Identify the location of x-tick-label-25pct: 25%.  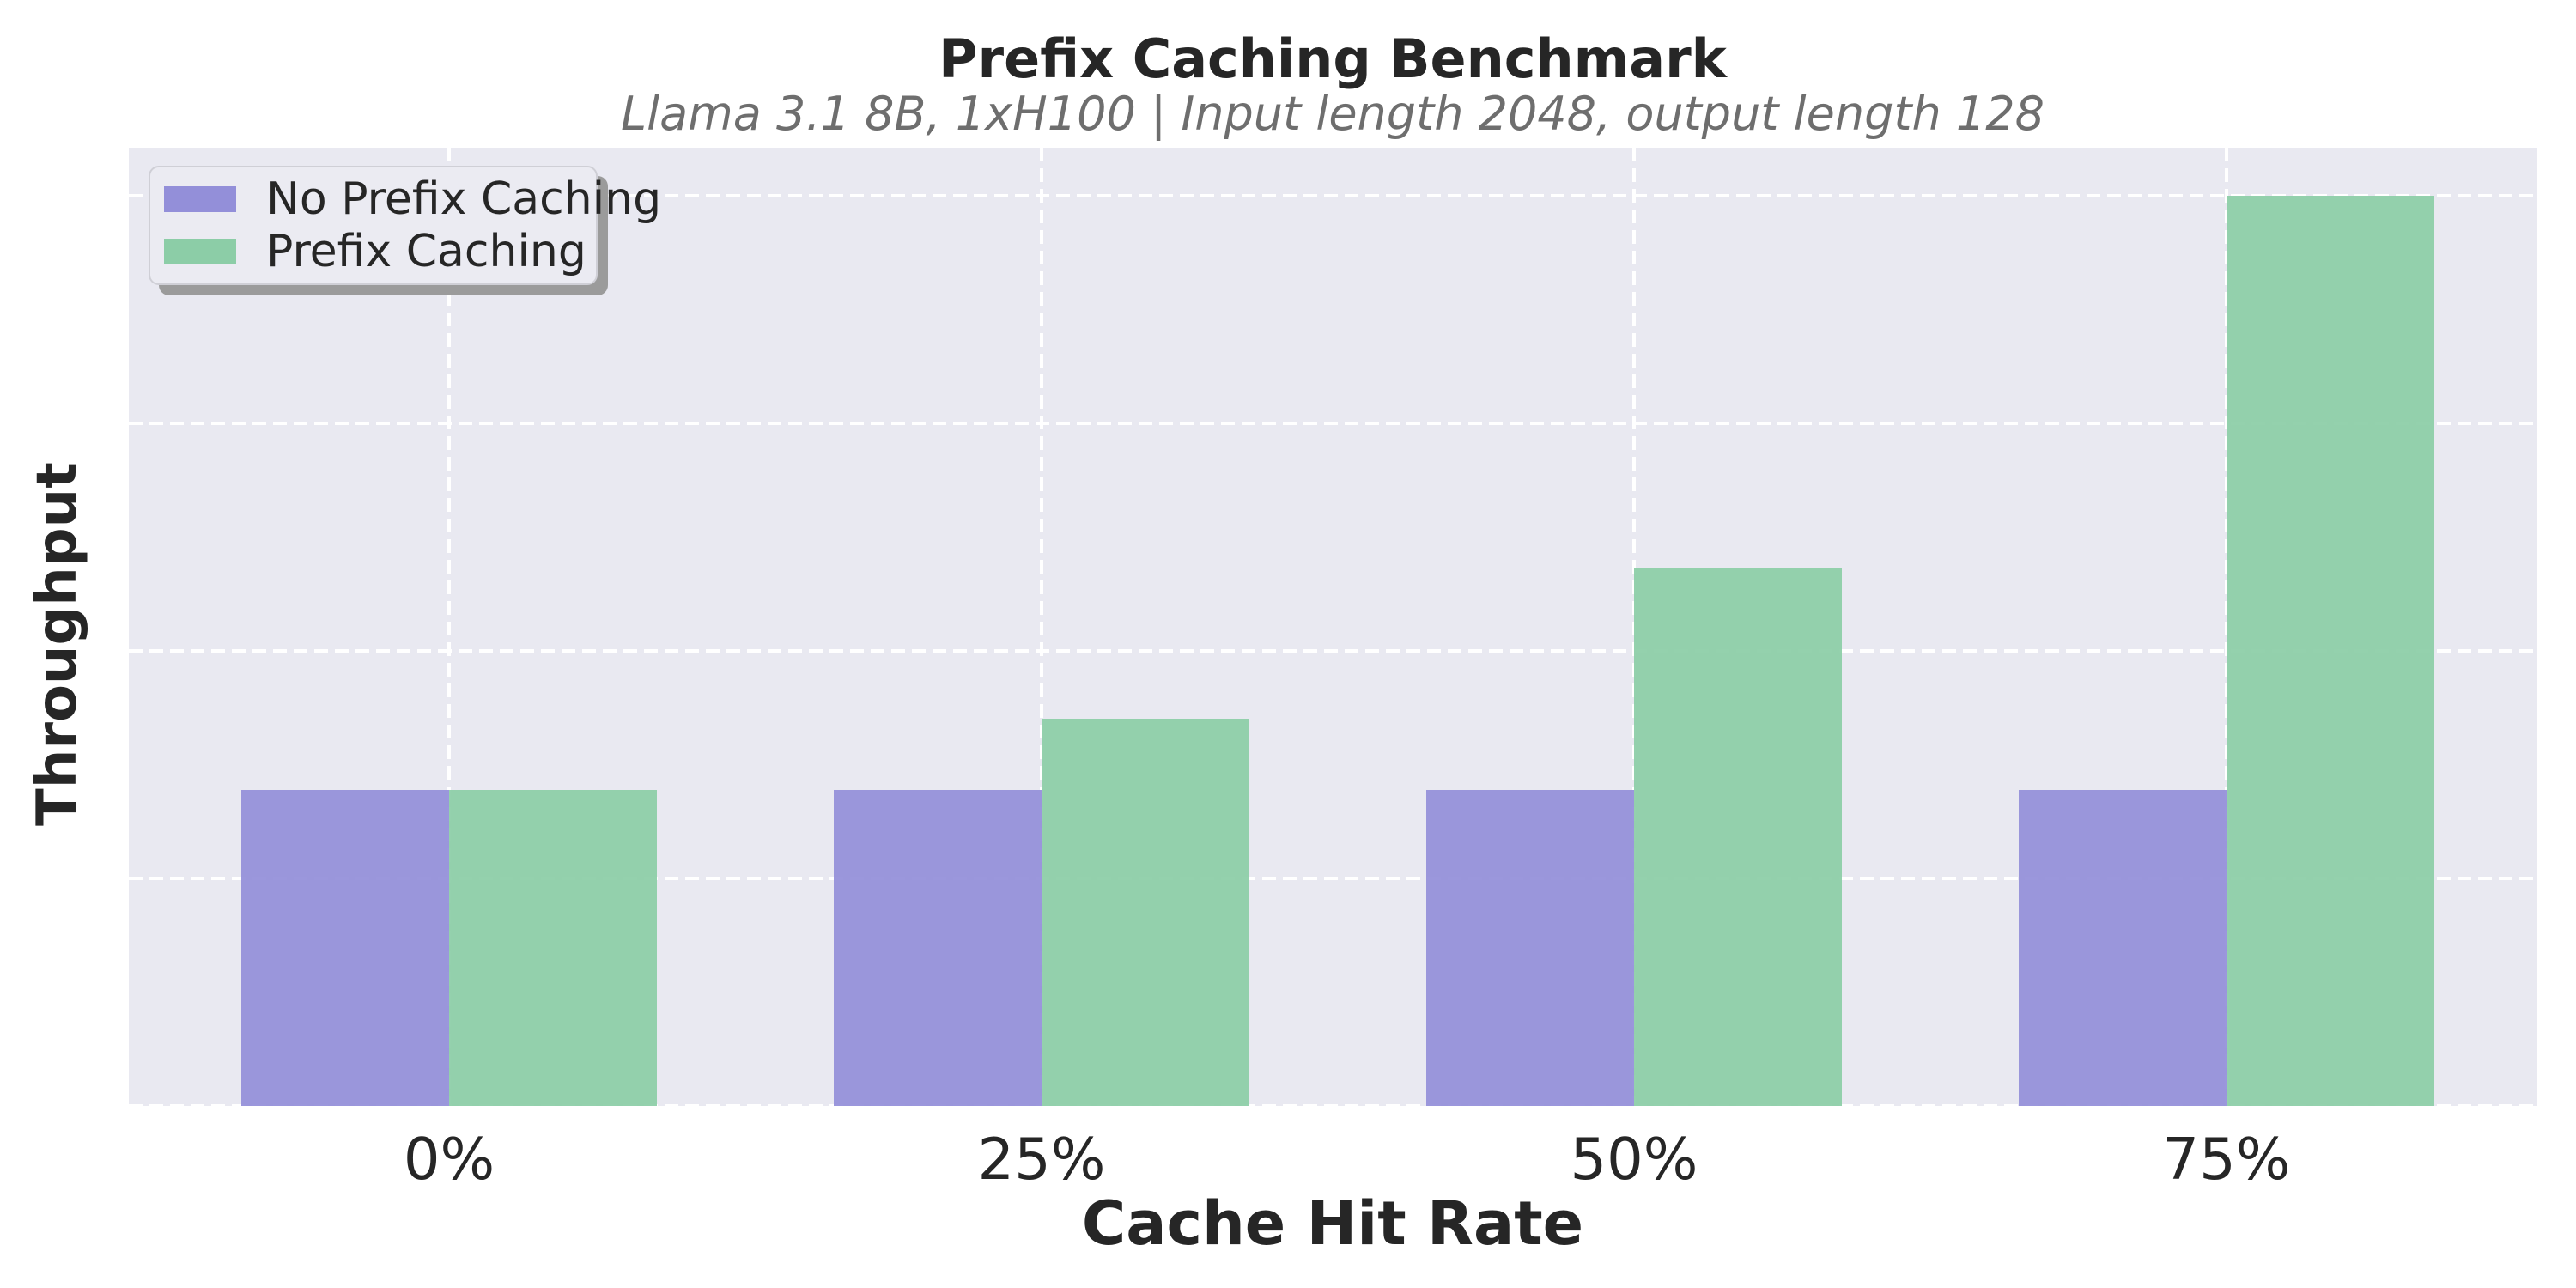
(1041, 1159).